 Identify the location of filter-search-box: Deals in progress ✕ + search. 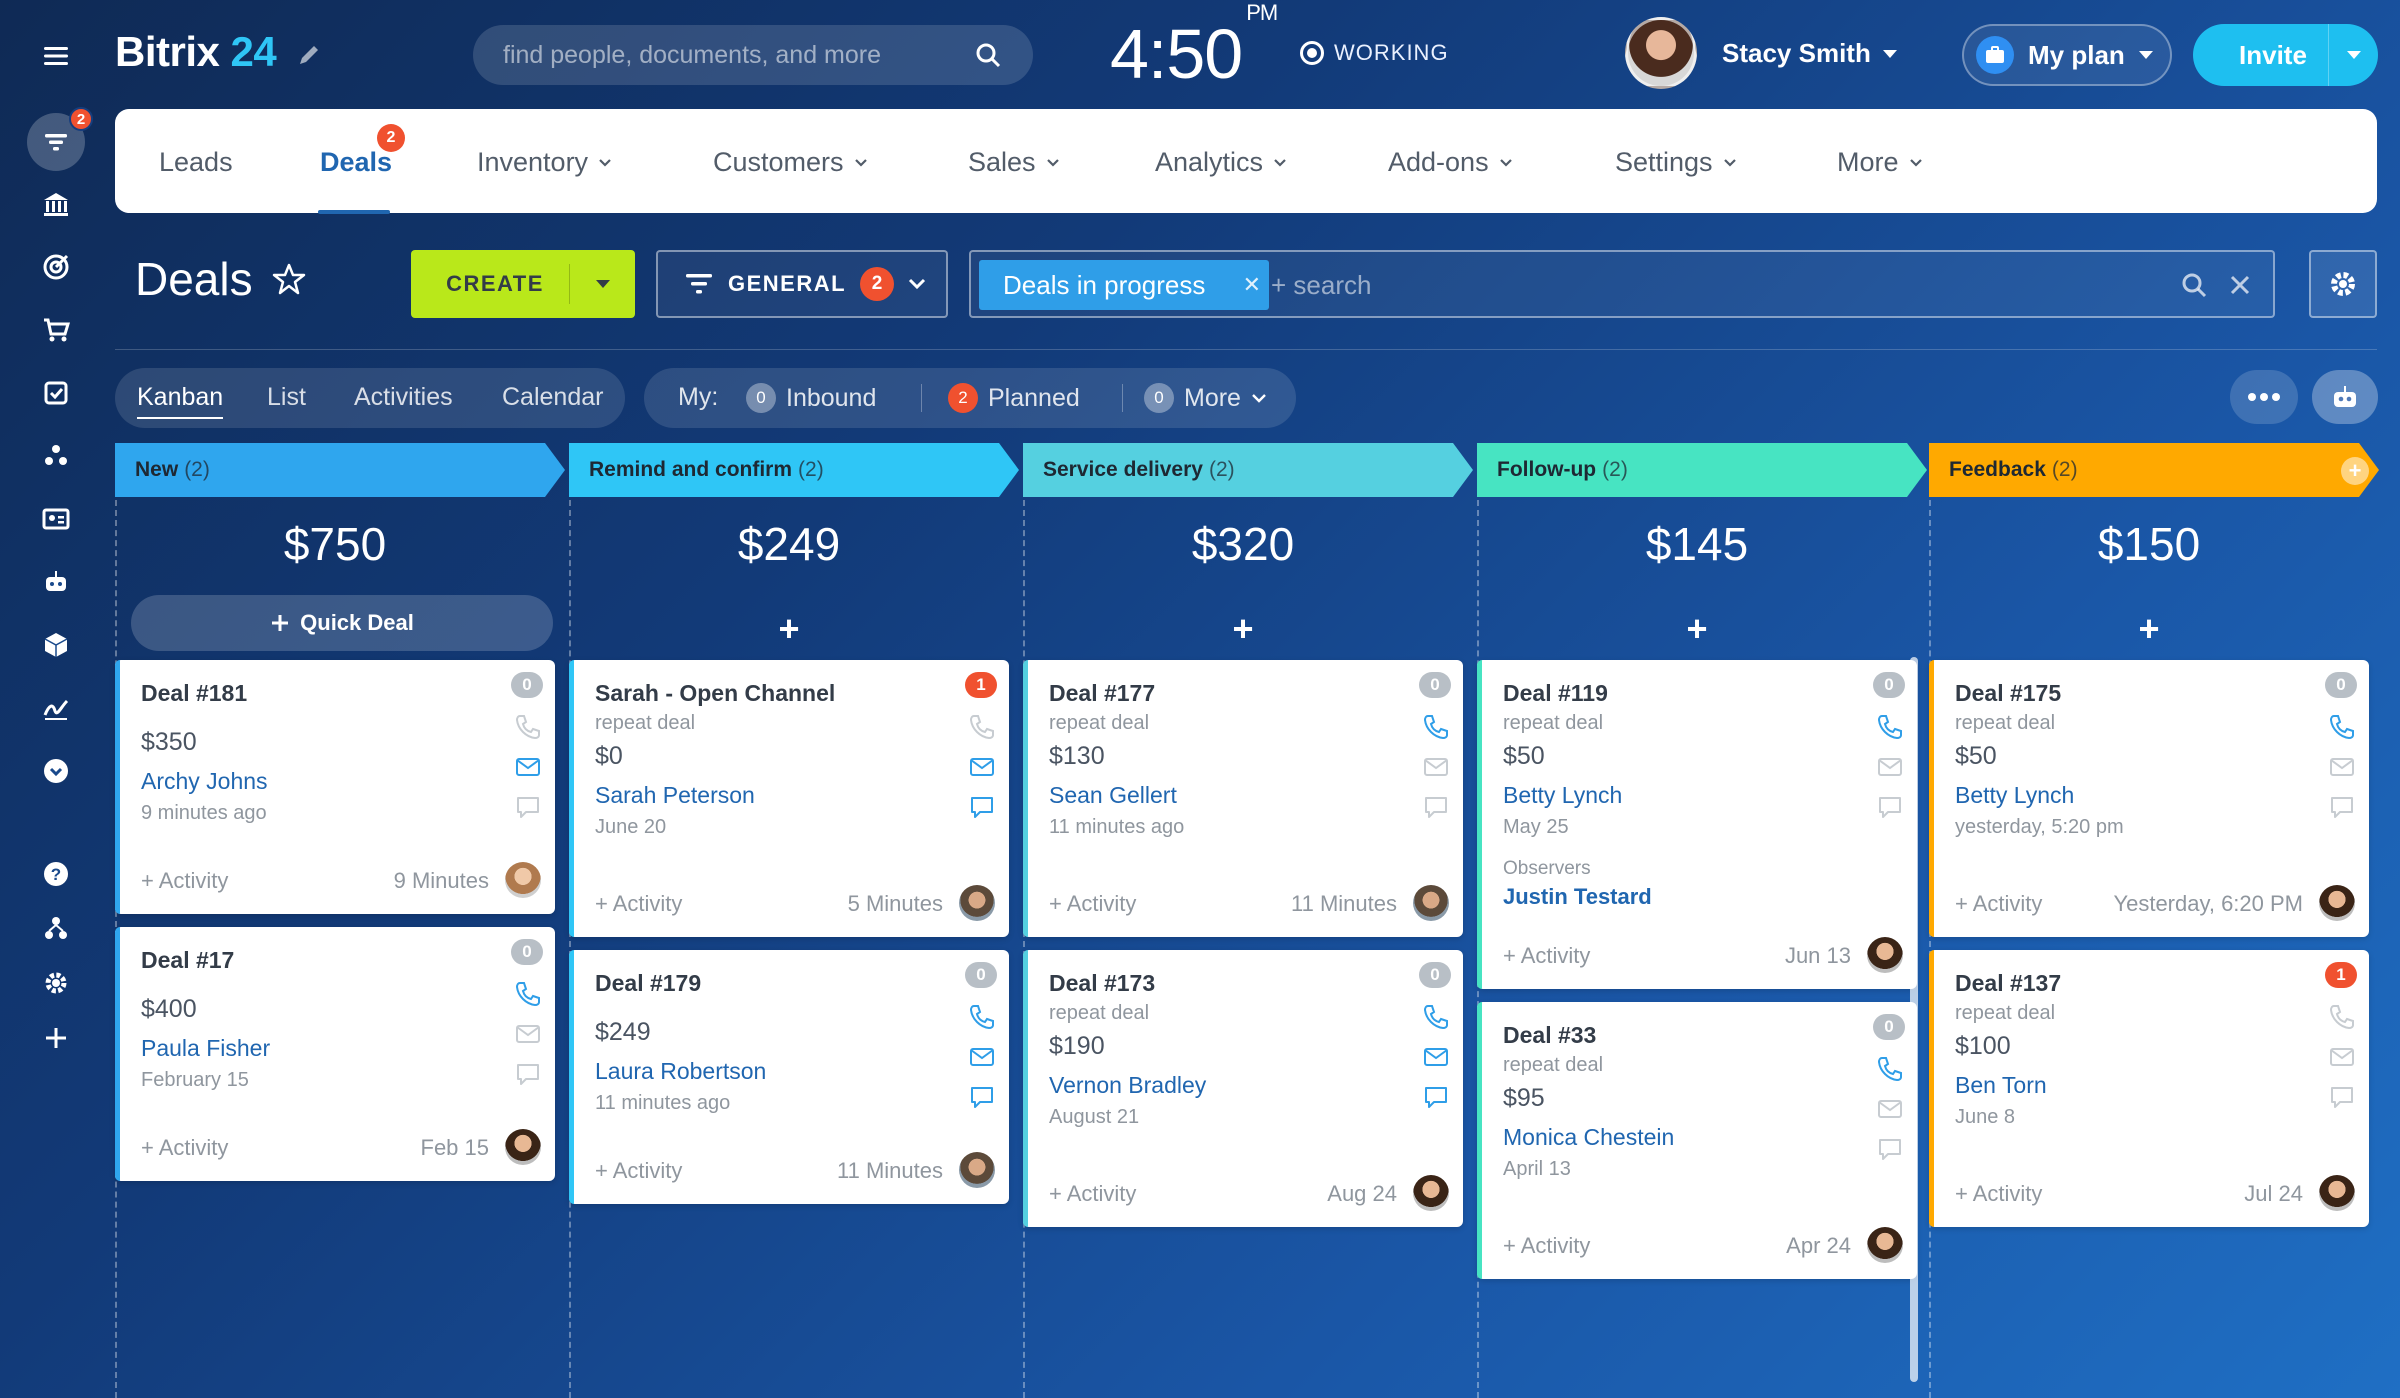
(1622, 284).